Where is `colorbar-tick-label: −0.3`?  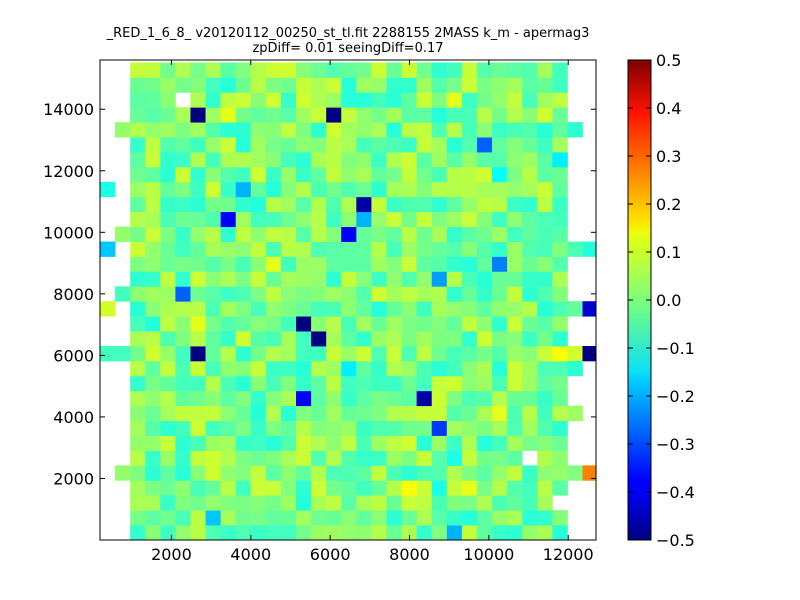
colorbar-tick-label: −0.3 is located at coordinates (675, 444).